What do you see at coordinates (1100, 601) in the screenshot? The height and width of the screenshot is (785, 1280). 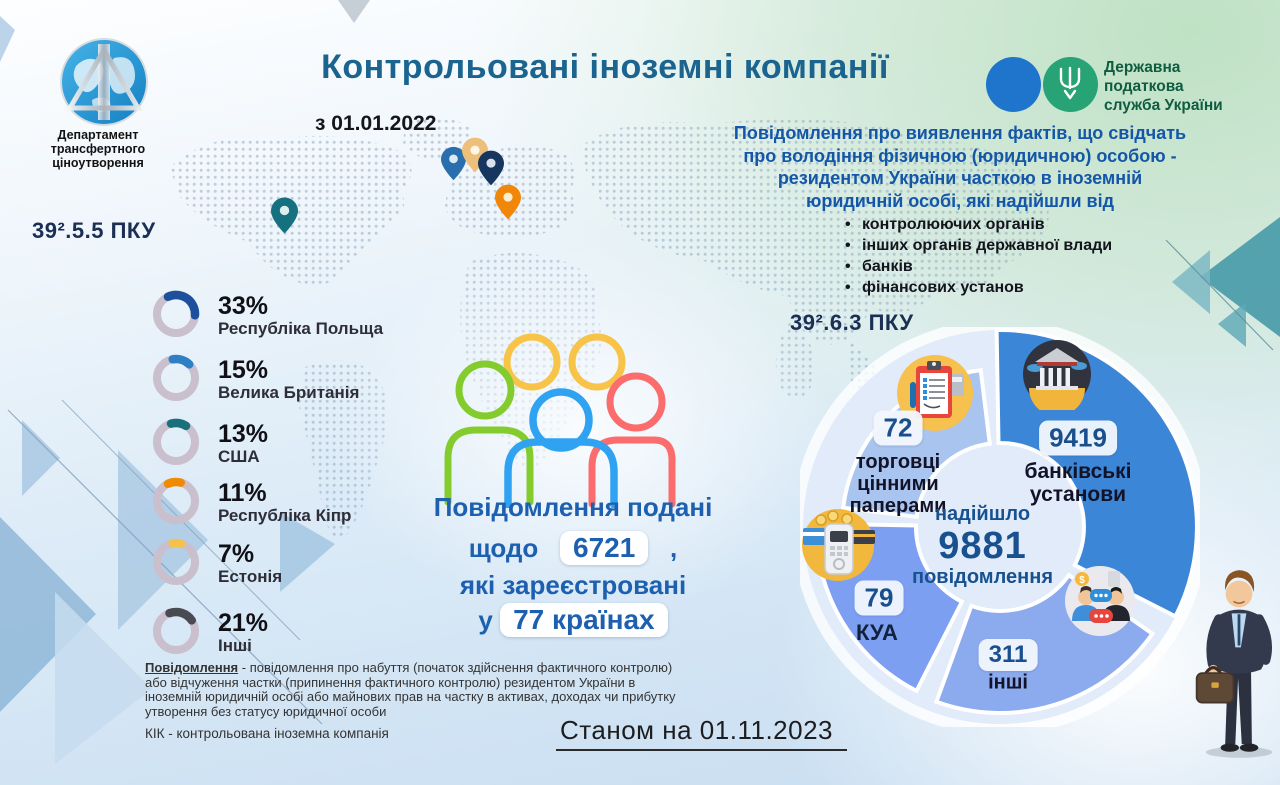 I see `people-chat-icon: $` at bounding box center [1100, 601].